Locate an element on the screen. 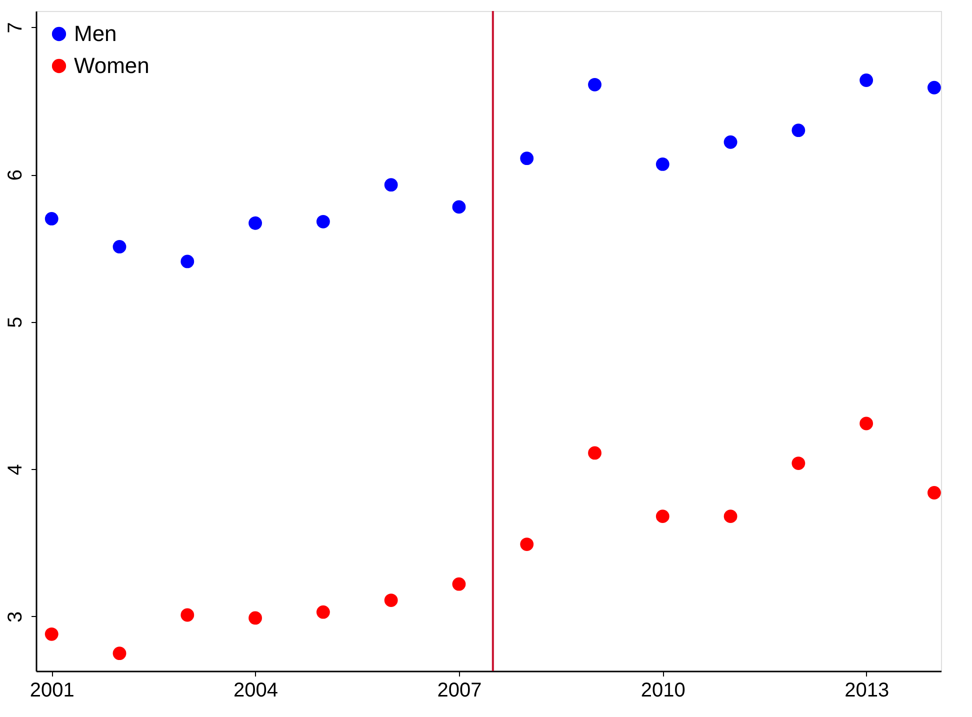 The image size is (972, 717). y-tick-label: 3 is located at coordinates (15, 617).